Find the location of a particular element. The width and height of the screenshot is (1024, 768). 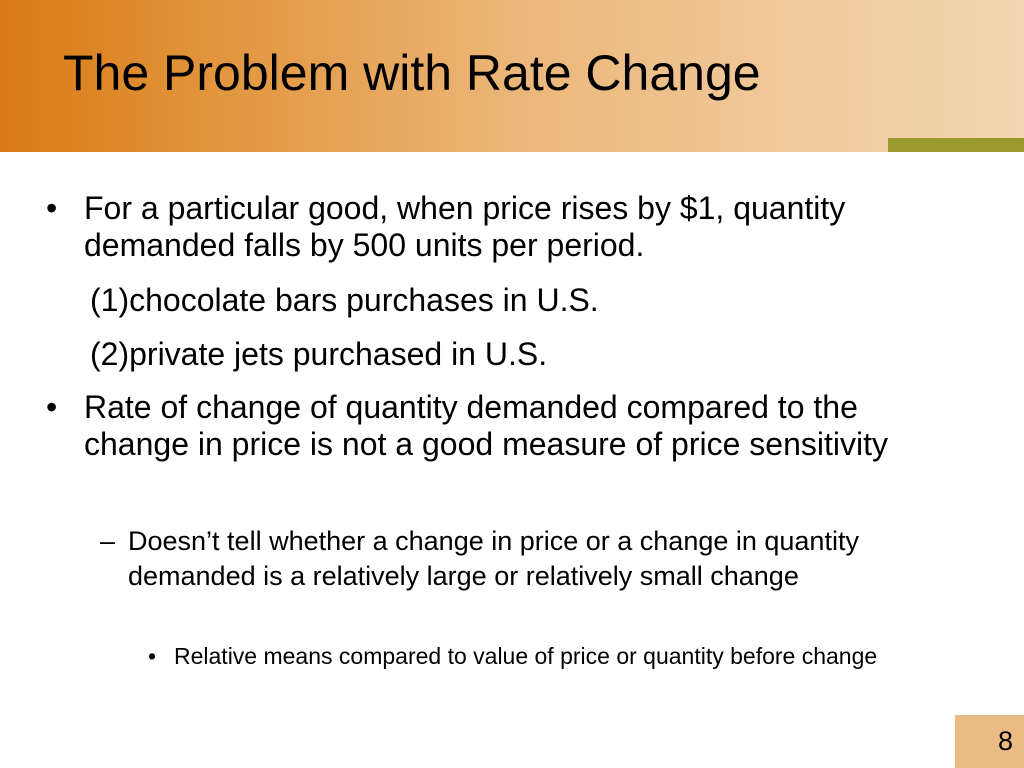

page-number: 8 is located at coordinates (1005, 741).